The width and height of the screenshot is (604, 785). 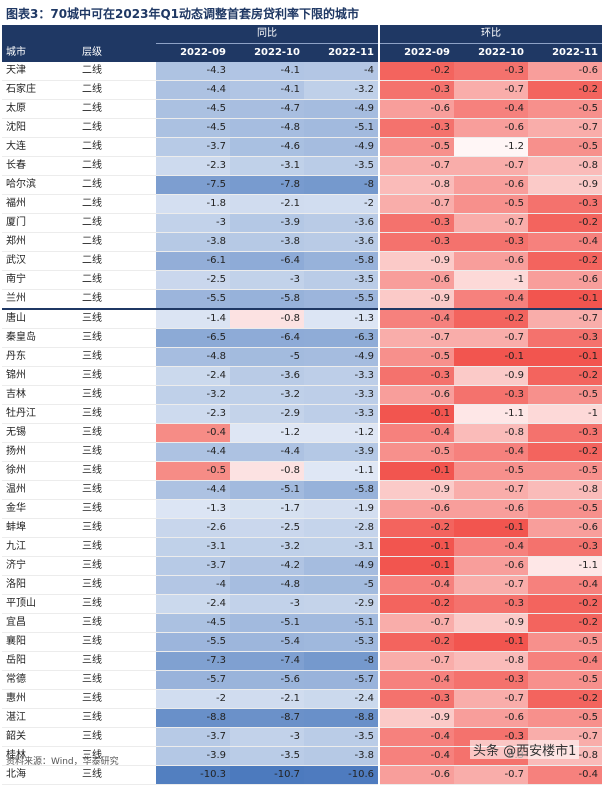 I want to click on yoy-cell: -4.8, so click(x=267, y=585).